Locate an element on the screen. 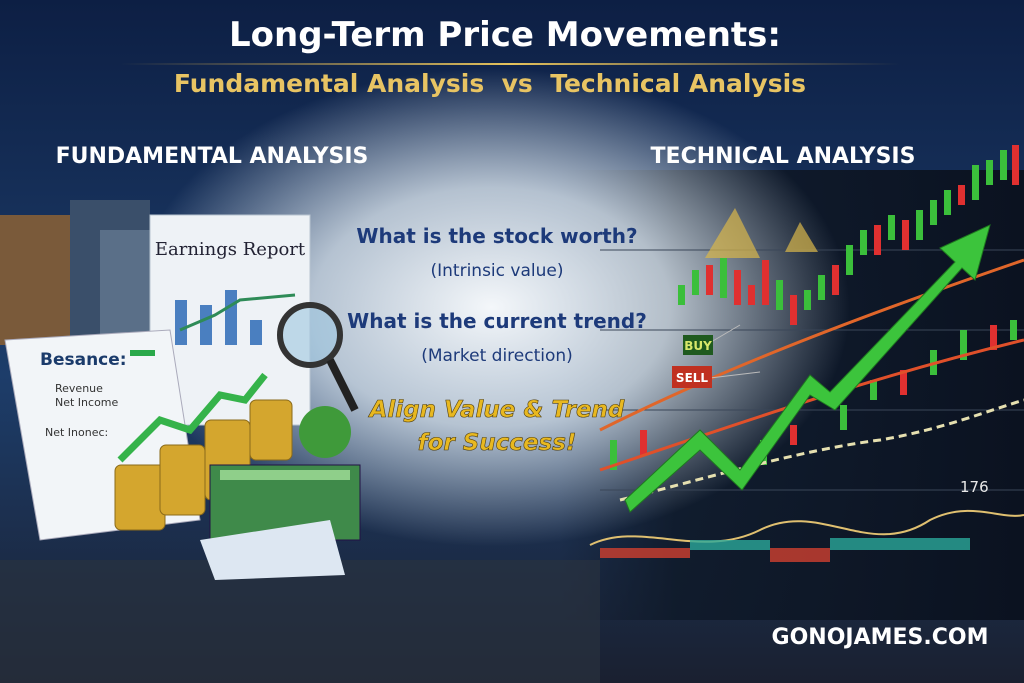 This screenshot has width=1024, height=683. report-title: Earnings Report is located at coordinates (230, 249).